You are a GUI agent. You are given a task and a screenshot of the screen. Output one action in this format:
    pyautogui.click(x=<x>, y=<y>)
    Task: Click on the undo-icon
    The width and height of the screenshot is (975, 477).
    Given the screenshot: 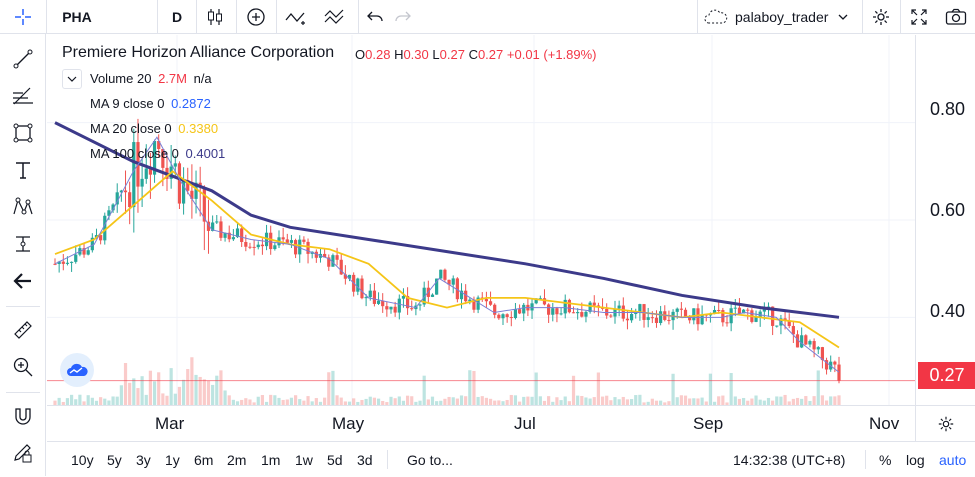 What is the action you would take?
    pyautogui.click(x=375, y=17)
    